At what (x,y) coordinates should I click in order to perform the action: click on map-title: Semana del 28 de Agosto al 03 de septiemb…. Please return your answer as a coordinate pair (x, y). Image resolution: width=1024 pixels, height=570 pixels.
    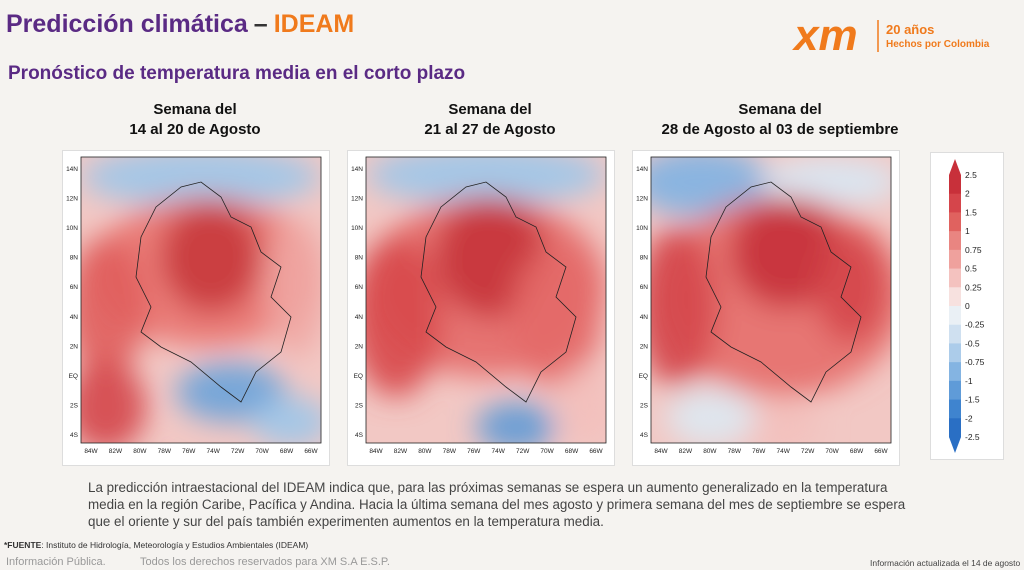
    Looking at the image, I should click on (780, 120).